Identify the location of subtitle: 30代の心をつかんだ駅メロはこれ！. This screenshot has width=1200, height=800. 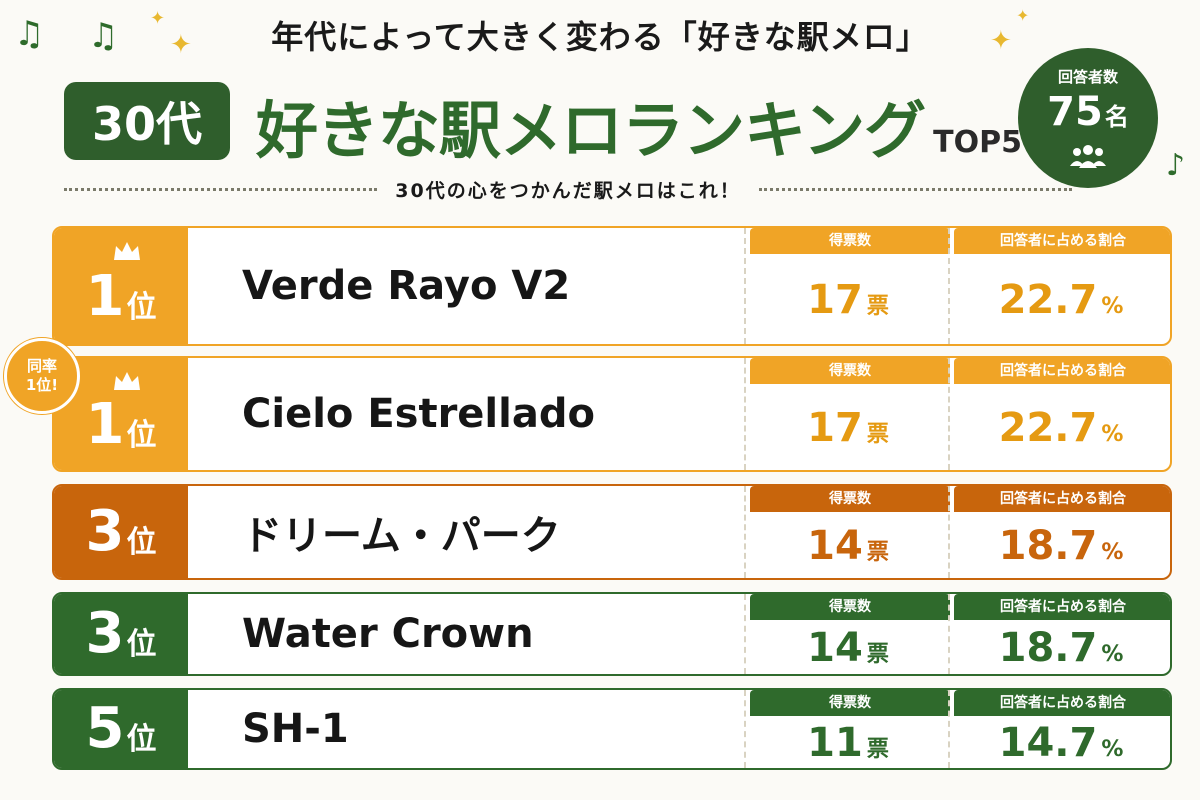
(568, 190).